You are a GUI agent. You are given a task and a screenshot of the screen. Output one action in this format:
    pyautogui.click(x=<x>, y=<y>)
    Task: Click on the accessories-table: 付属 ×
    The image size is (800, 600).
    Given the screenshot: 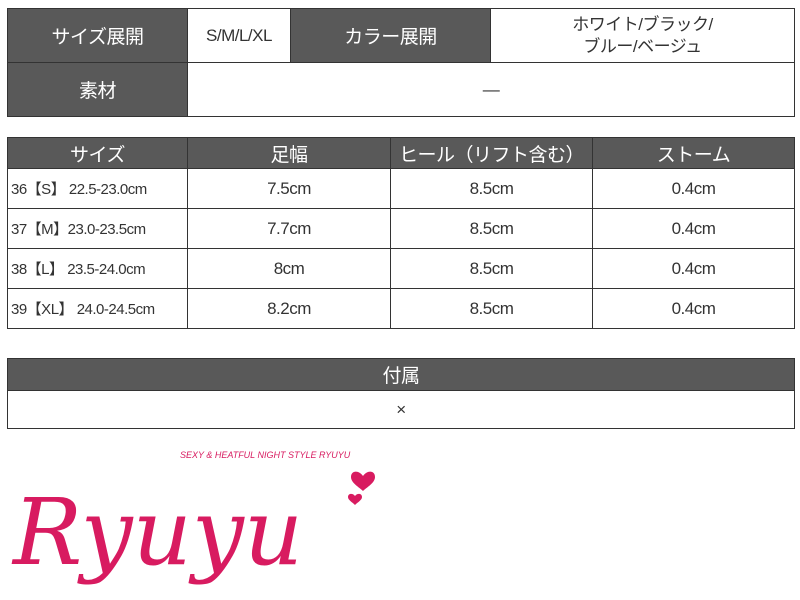 What is the action you would take?
    pyautogui.click(x=401, y=393)
    